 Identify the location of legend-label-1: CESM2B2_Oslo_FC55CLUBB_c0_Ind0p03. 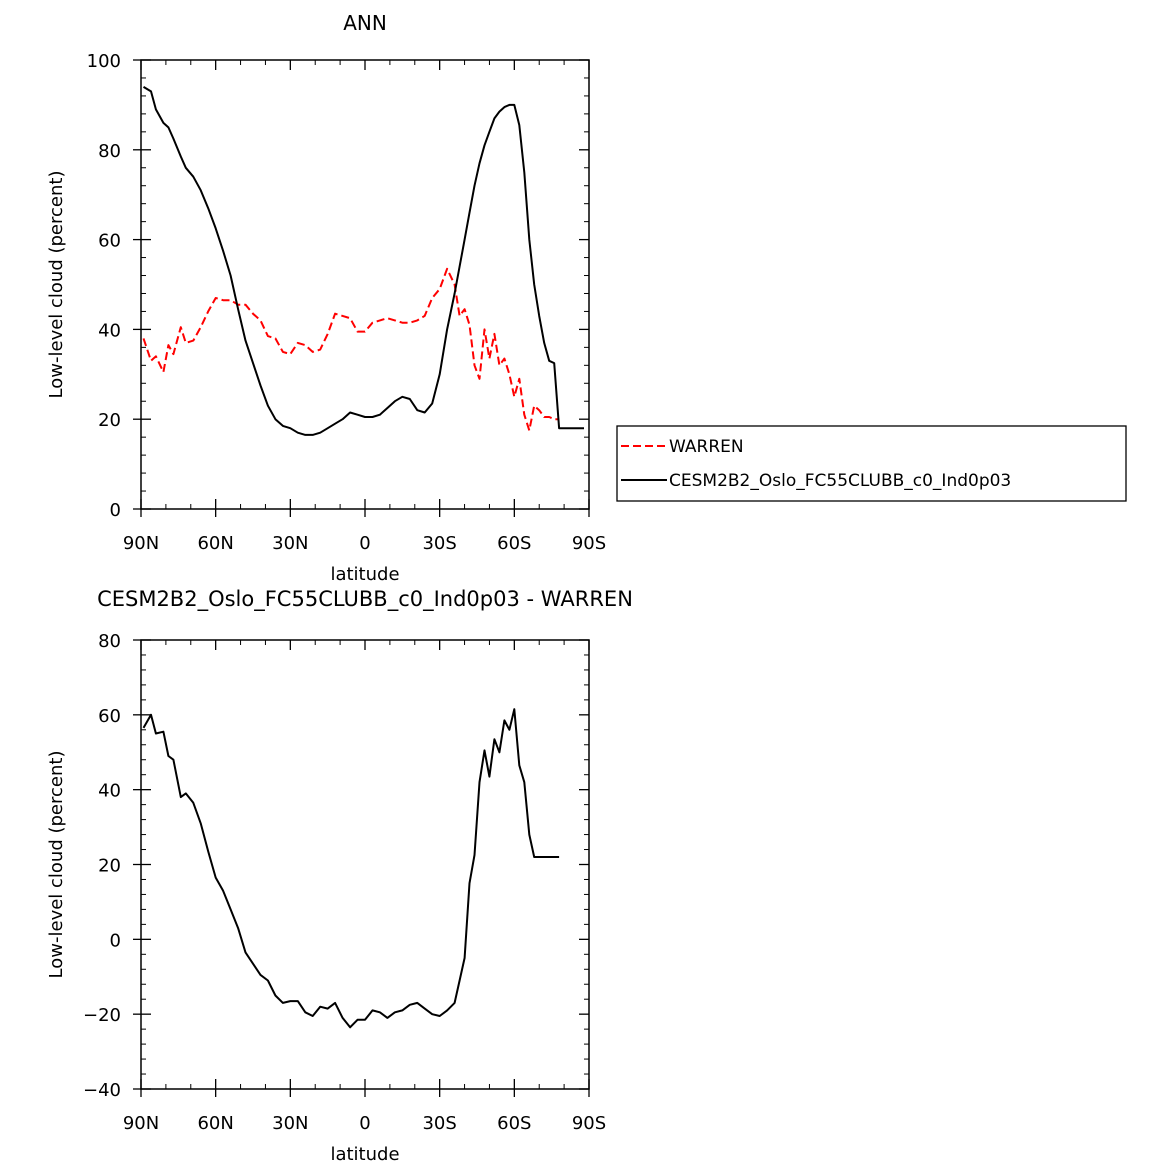
(840, 481).